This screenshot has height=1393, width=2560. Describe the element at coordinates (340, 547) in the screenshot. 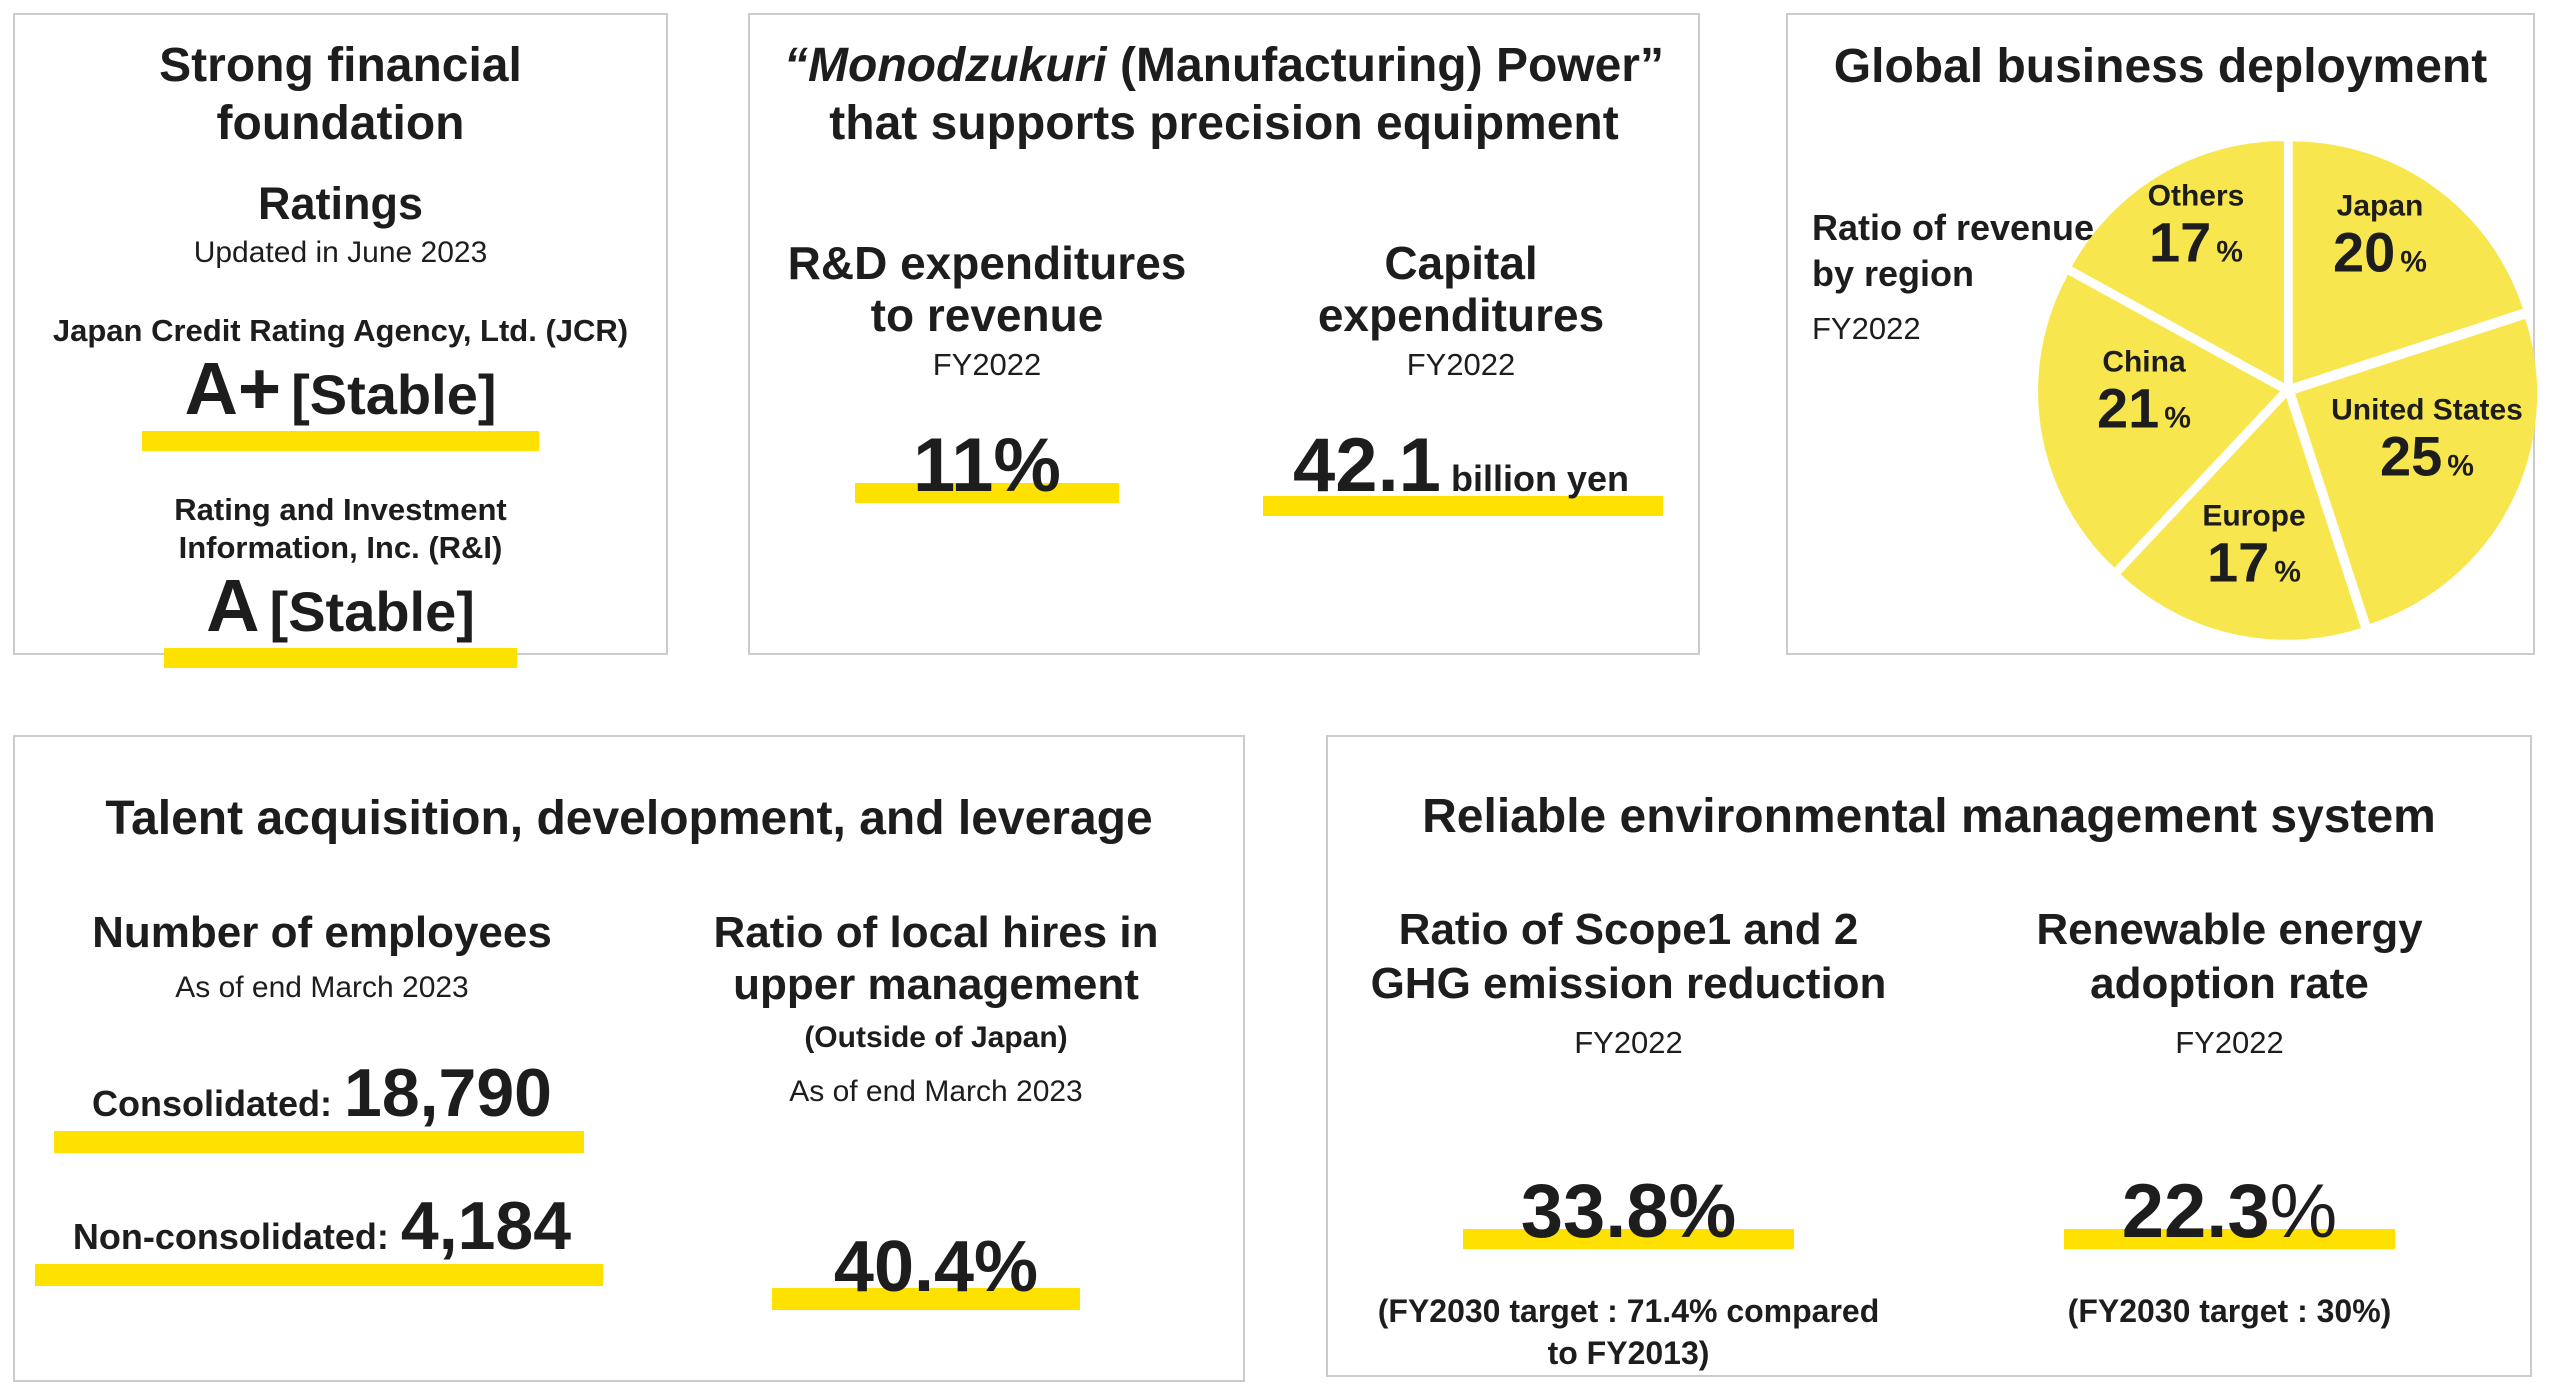

I see `ri-agency-name-line2: Information, Inc. (R&I)` at that location.